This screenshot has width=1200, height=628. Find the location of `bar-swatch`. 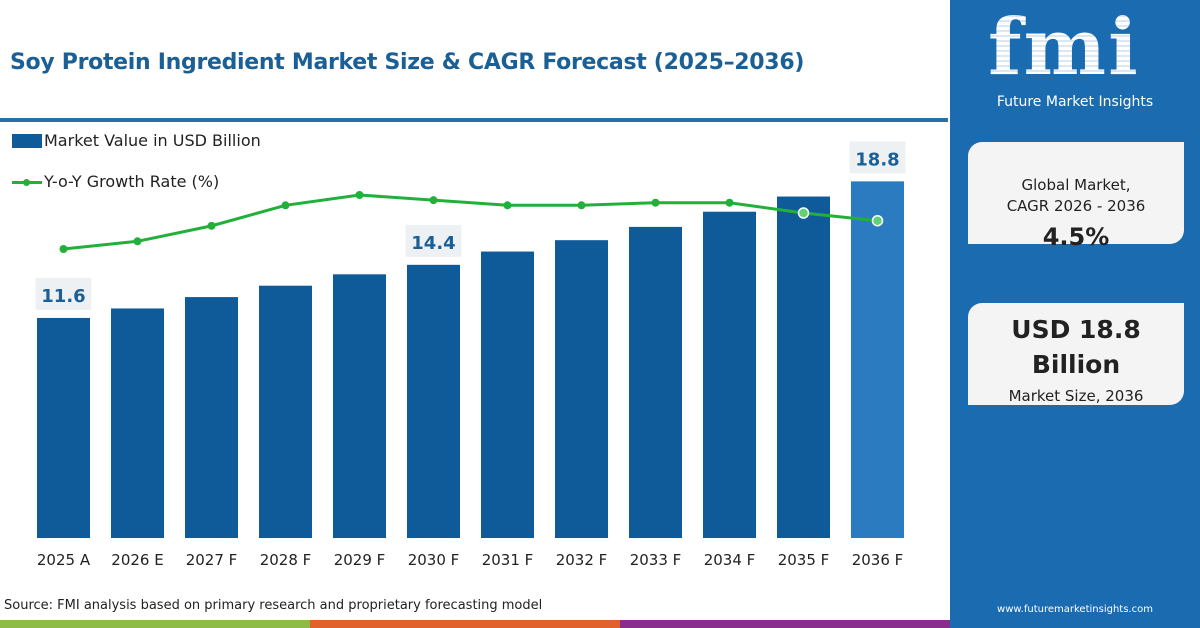

bar-swatch is located at coordinates (27, 140).